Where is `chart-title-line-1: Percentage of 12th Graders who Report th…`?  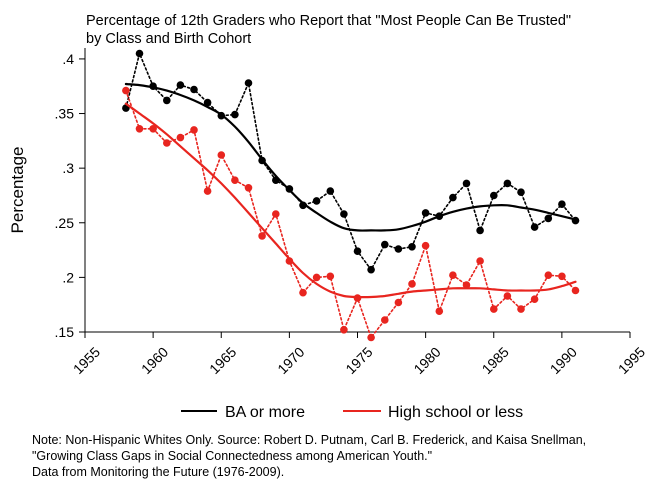 chart-title-line-1: Percentage of 12th Graders who Report th… is located at coordinates (328, 21).